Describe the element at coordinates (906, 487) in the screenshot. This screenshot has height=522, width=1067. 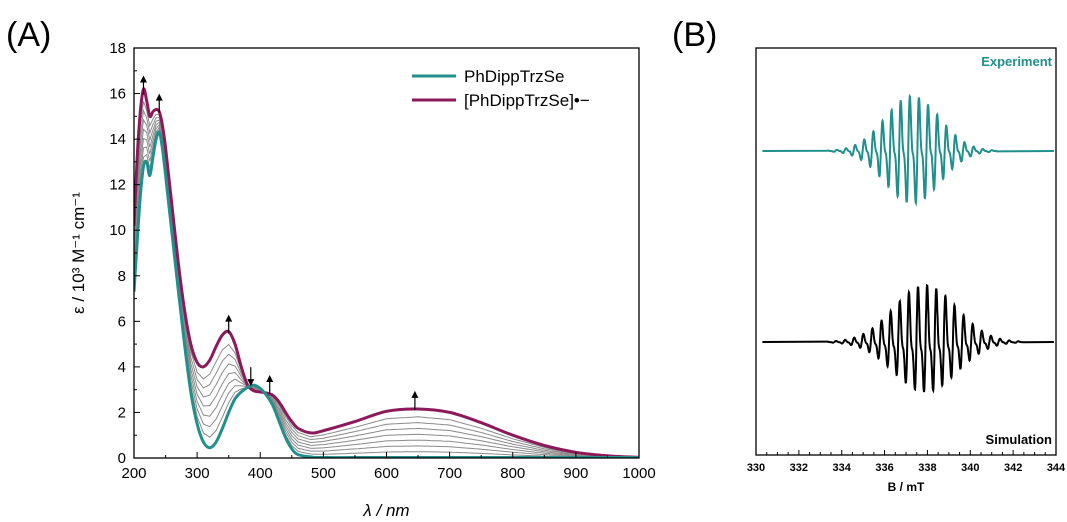
I see `x-axis-title-b: B / mT` at that location.